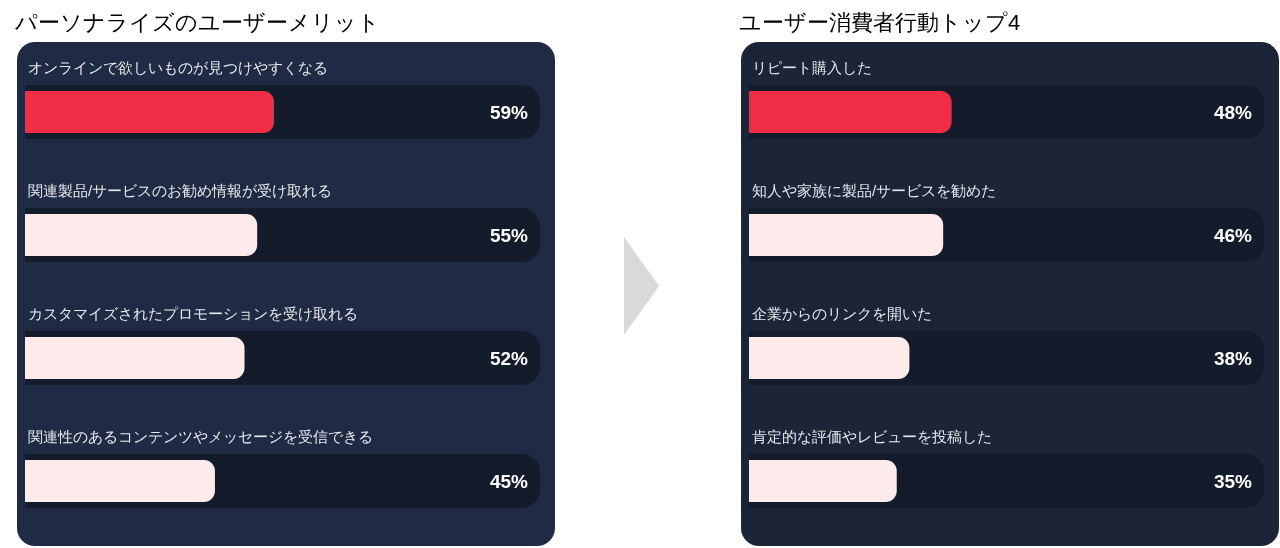  What do you see at coordinates (193, 313) in the screenshot?
I see `category-label: カスタマイズされたプロモーションを受け取れる` at bounding box center [193, 313].